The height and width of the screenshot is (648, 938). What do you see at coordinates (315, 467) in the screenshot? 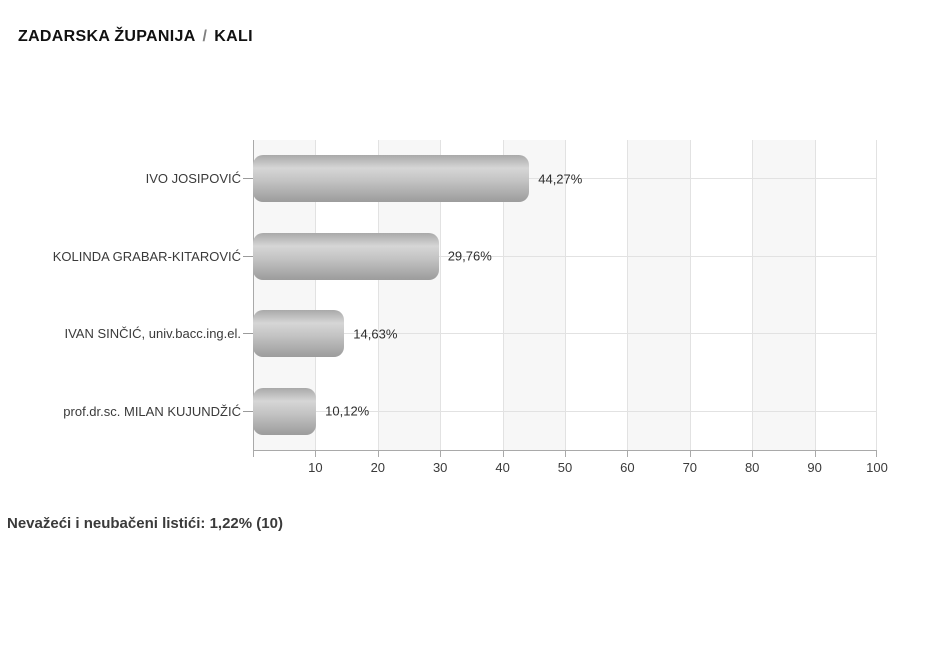
I see `x-axis-tick-label: 10` at bounding box center [315, 467].